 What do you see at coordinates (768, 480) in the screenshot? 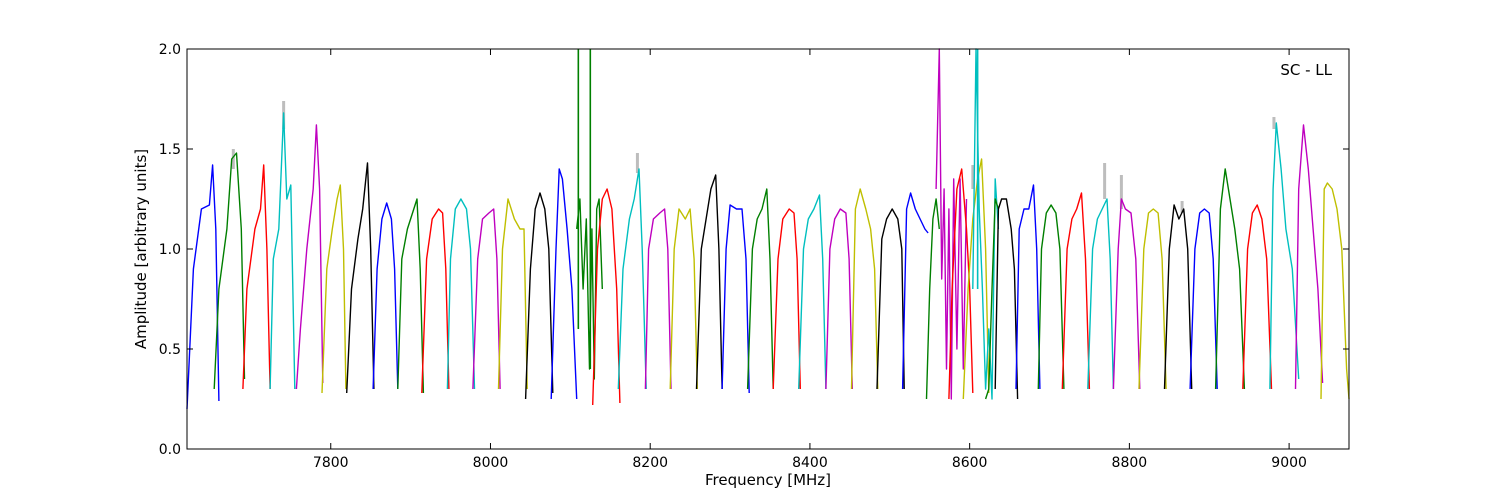
I see `x-axis-label: Frequency [MHz]` at bounding box center [768, 480].